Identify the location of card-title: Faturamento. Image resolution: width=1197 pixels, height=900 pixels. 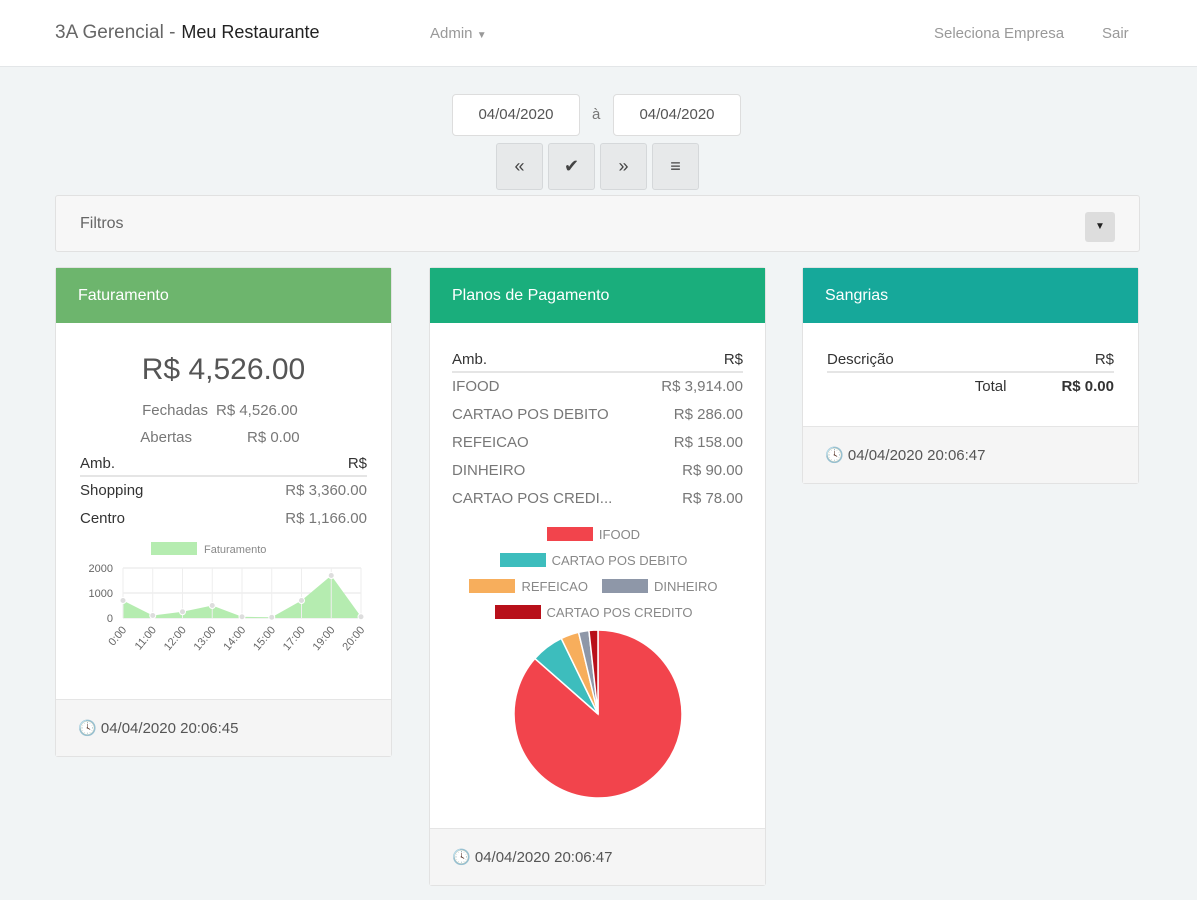
(223, 295).